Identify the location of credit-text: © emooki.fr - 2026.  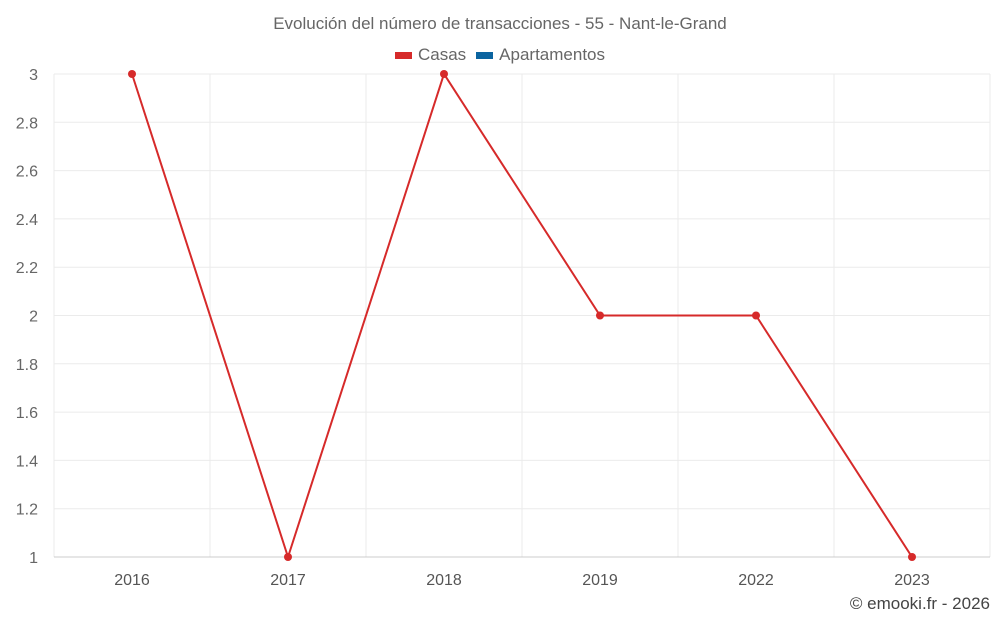
(919, 603).